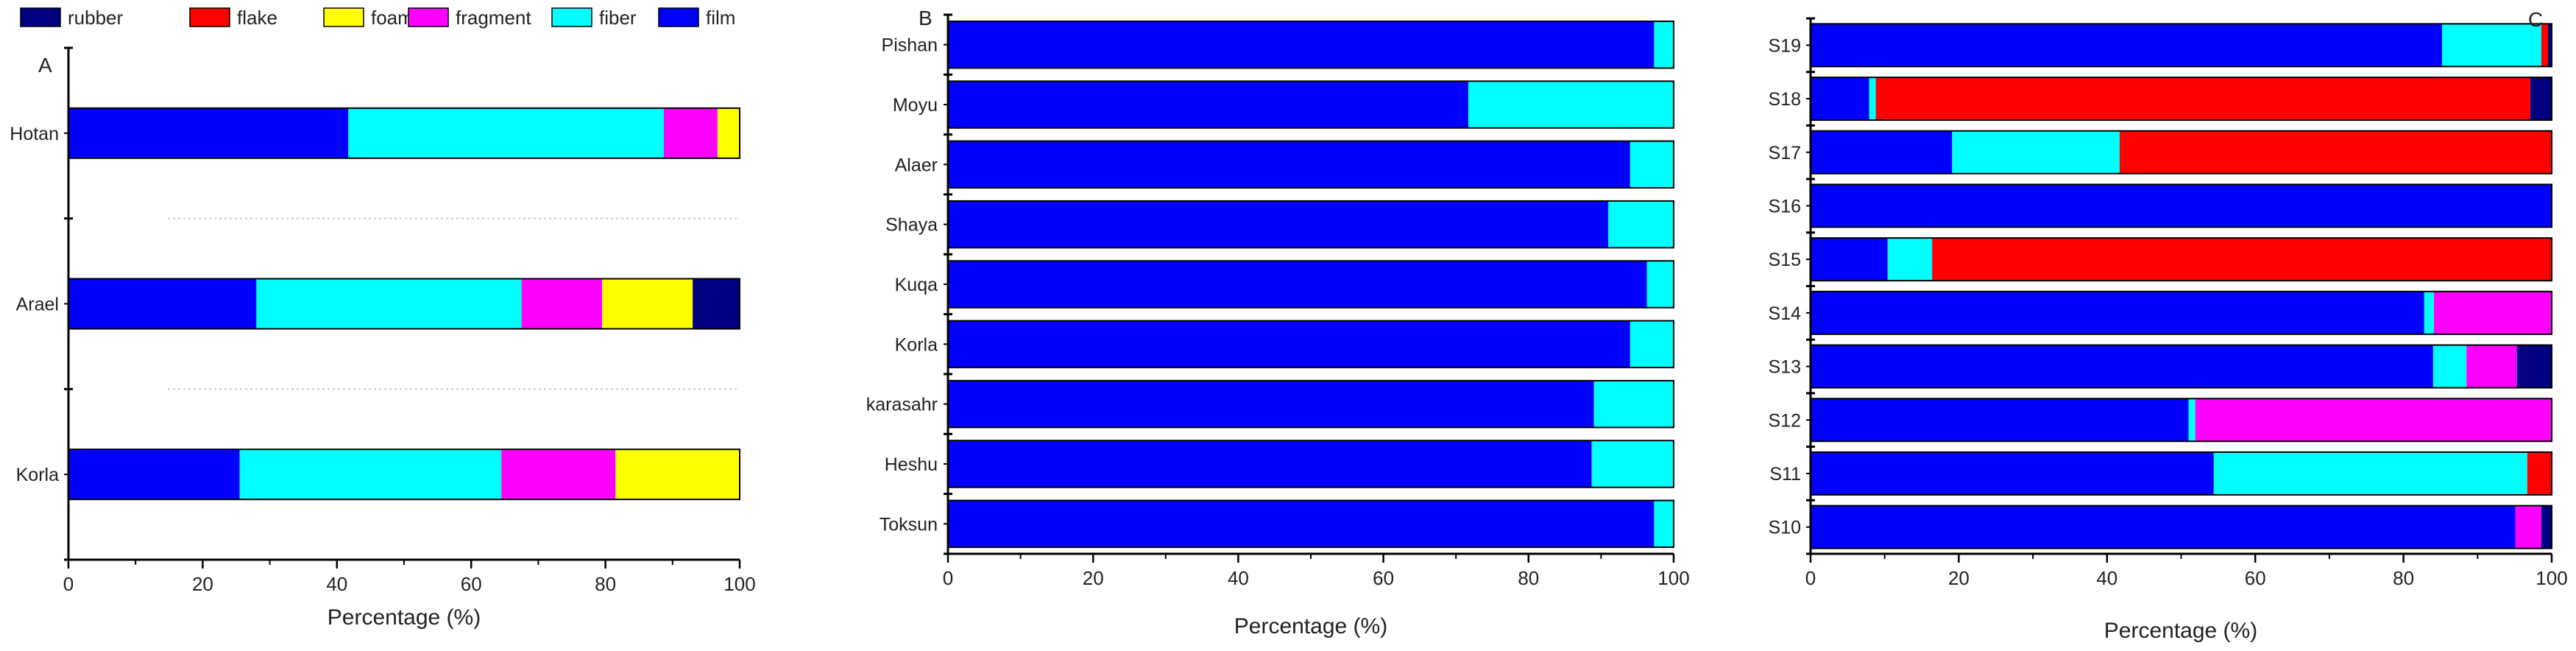 This screenshot has height=651, width=2576. I want to click on category-label-S18: S18, so click(1785, 99).